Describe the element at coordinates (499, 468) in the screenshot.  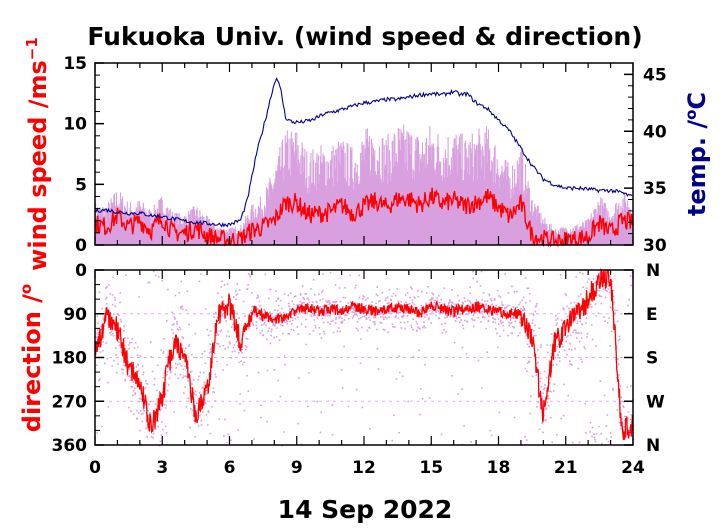
I see `x-tick-label: 18` at that location.